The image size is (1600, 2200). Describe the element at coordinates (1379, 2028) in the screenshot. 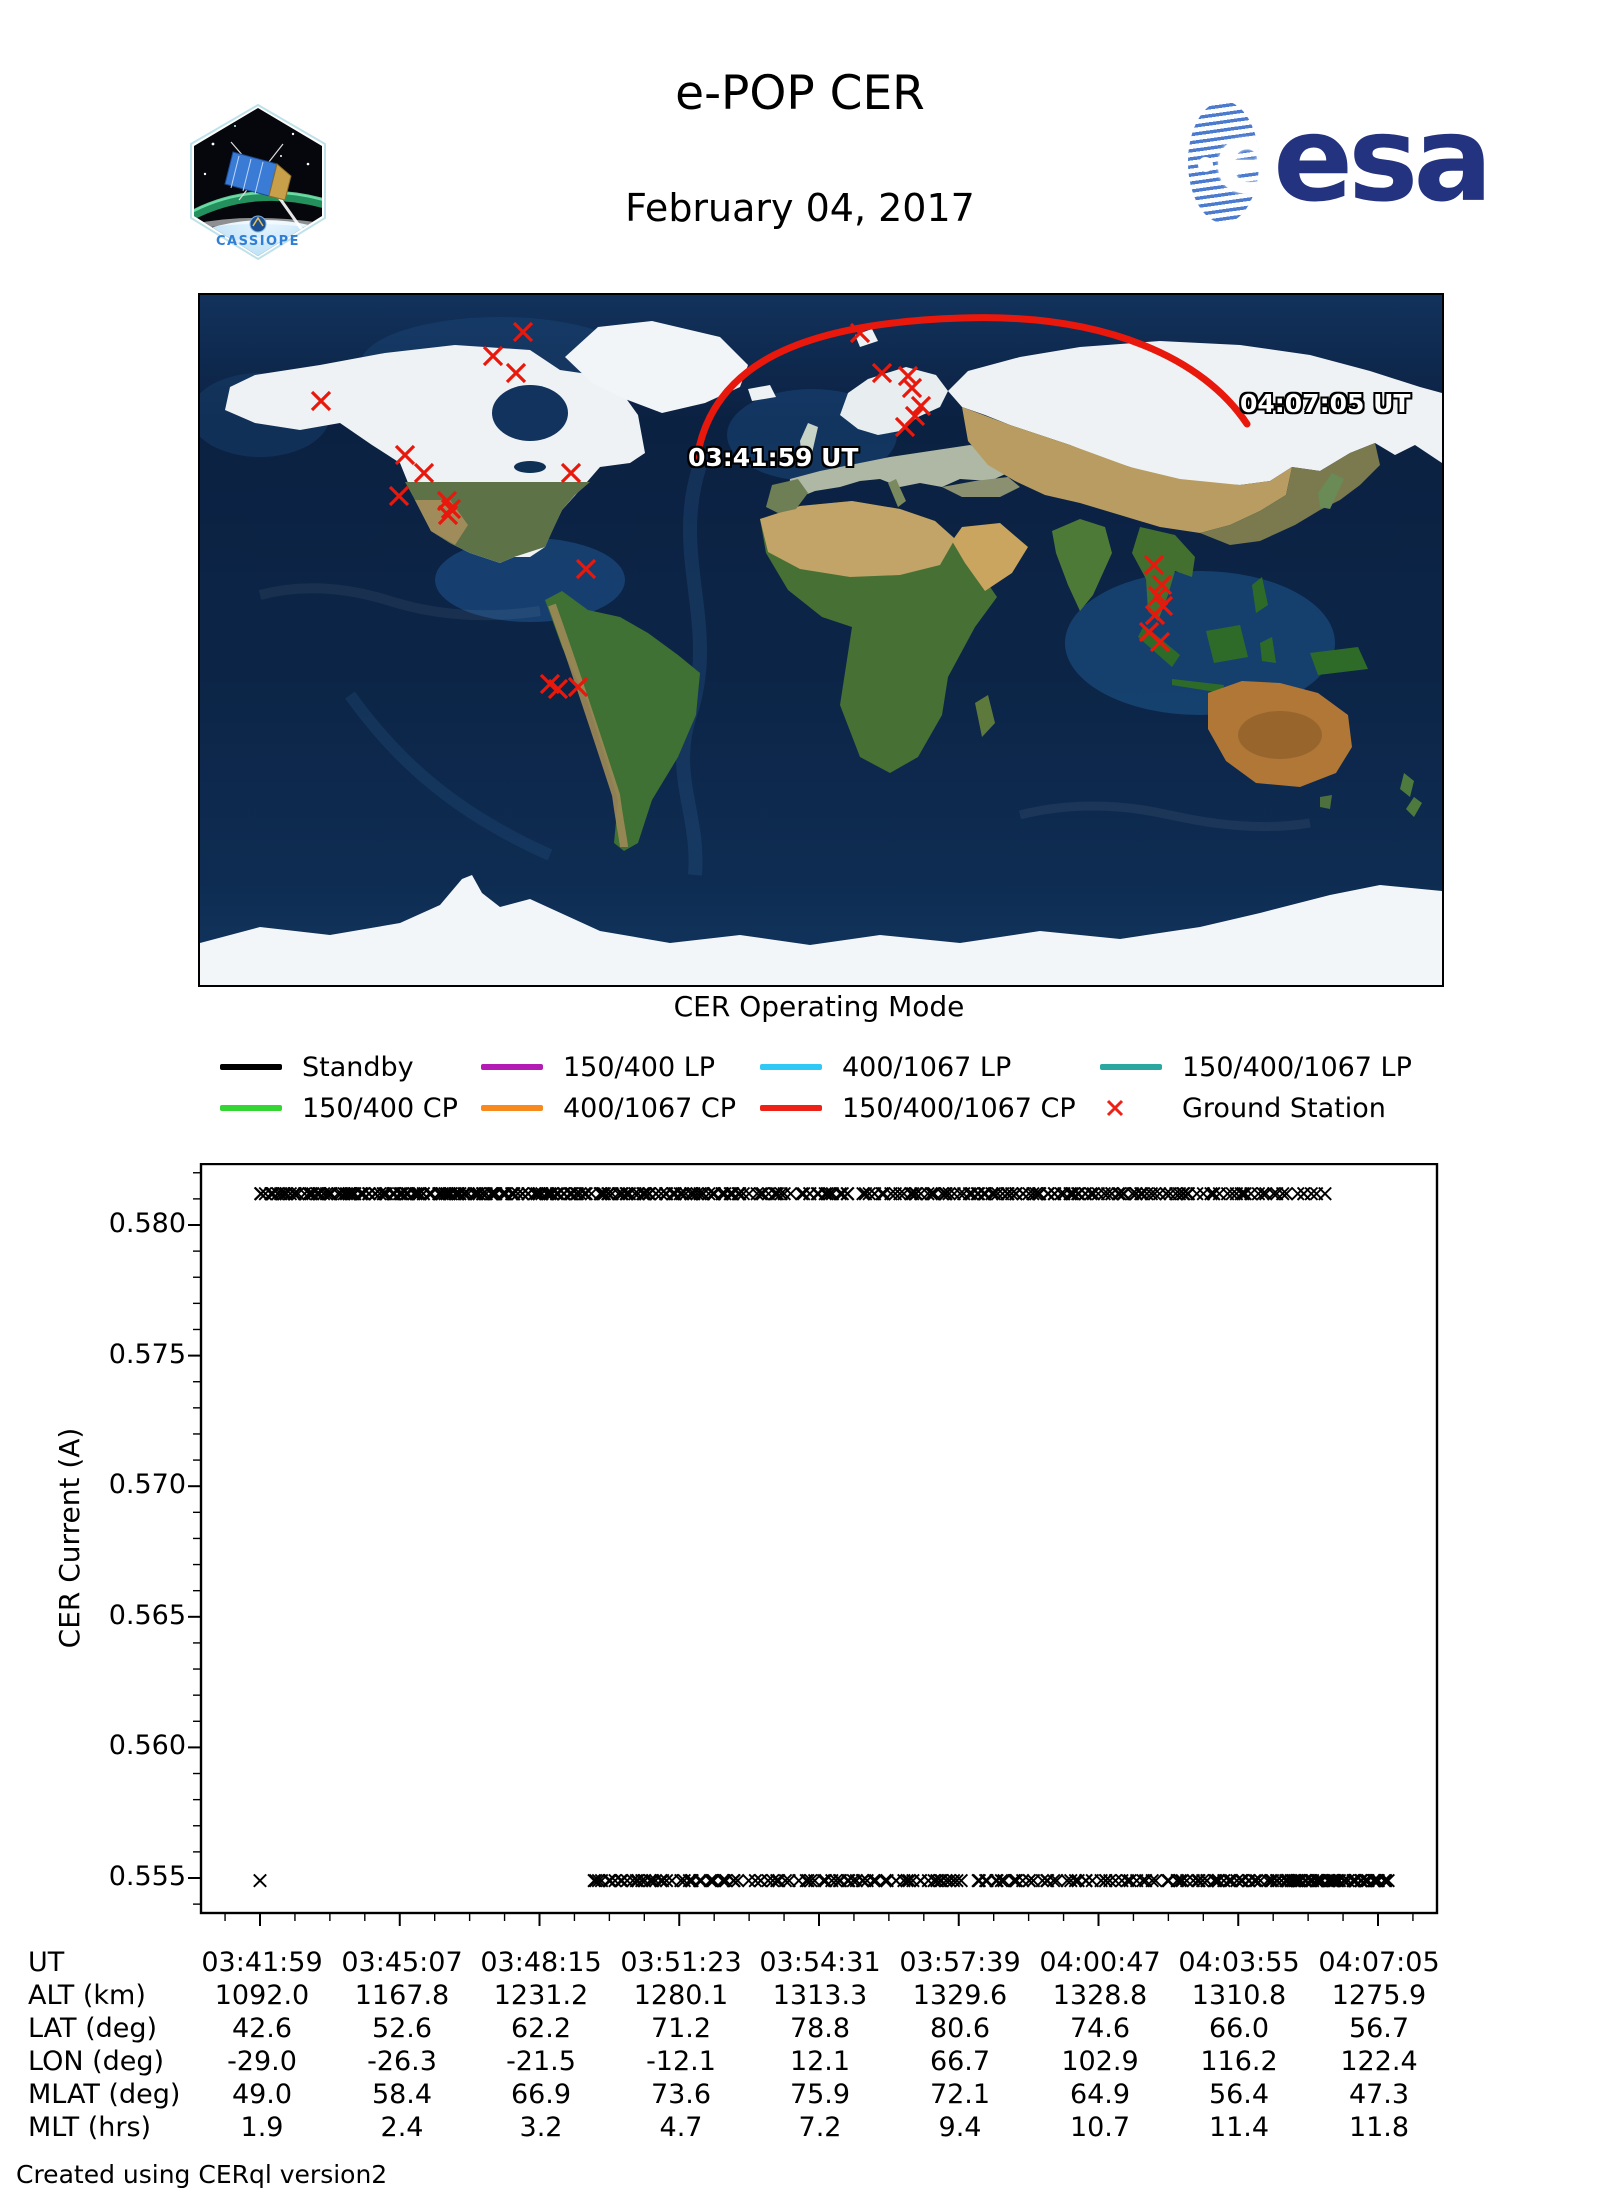

I see `table-cell: 56.7` at that location.